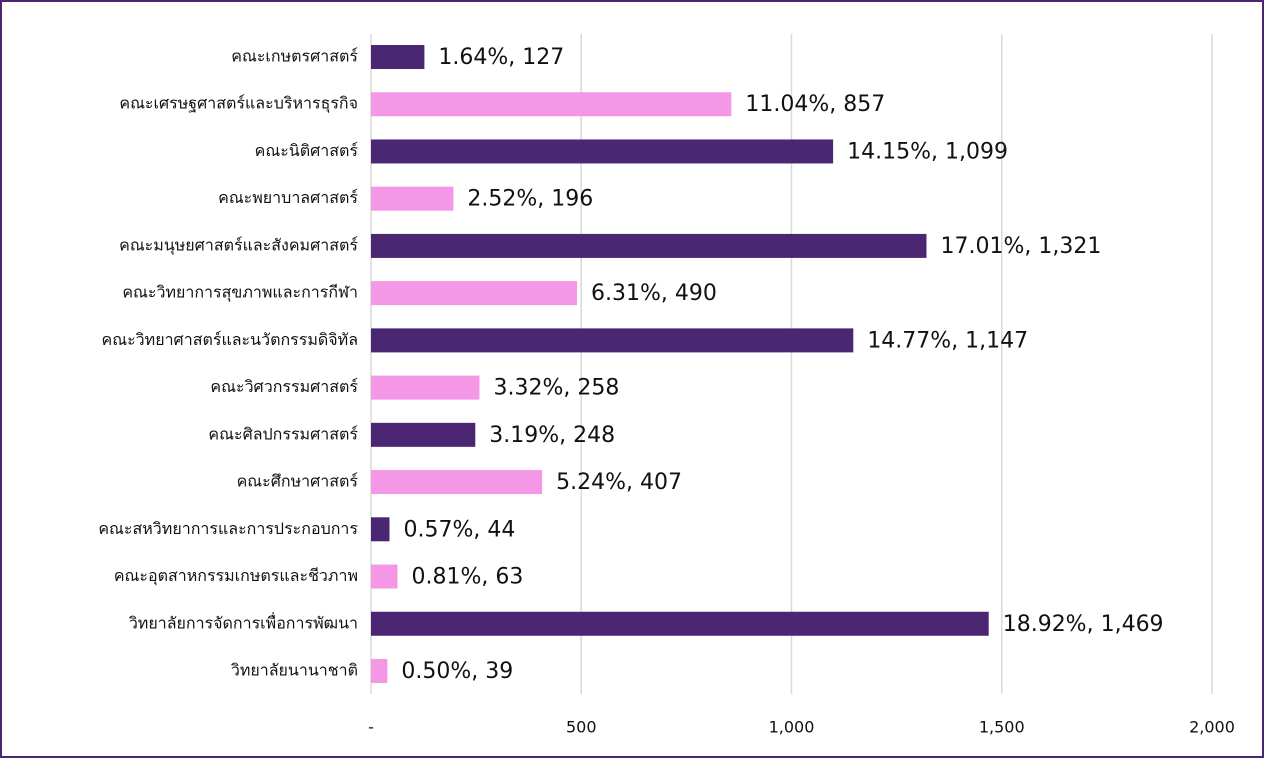  Describe the element at coordinates (1002, 727) in the screenshot. I see `x-tick-label: 1,500` at that location.